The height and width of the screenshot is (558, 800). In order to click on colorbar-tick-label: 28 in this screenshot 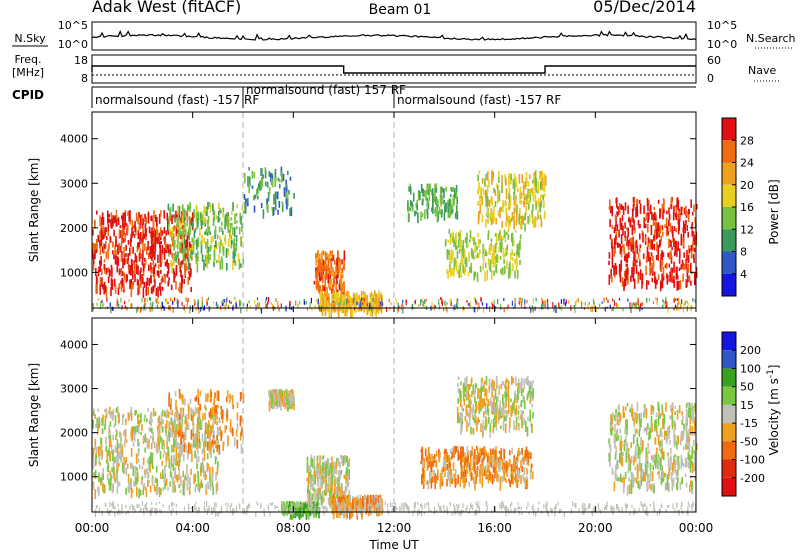, I will do `click(747, 140)`.